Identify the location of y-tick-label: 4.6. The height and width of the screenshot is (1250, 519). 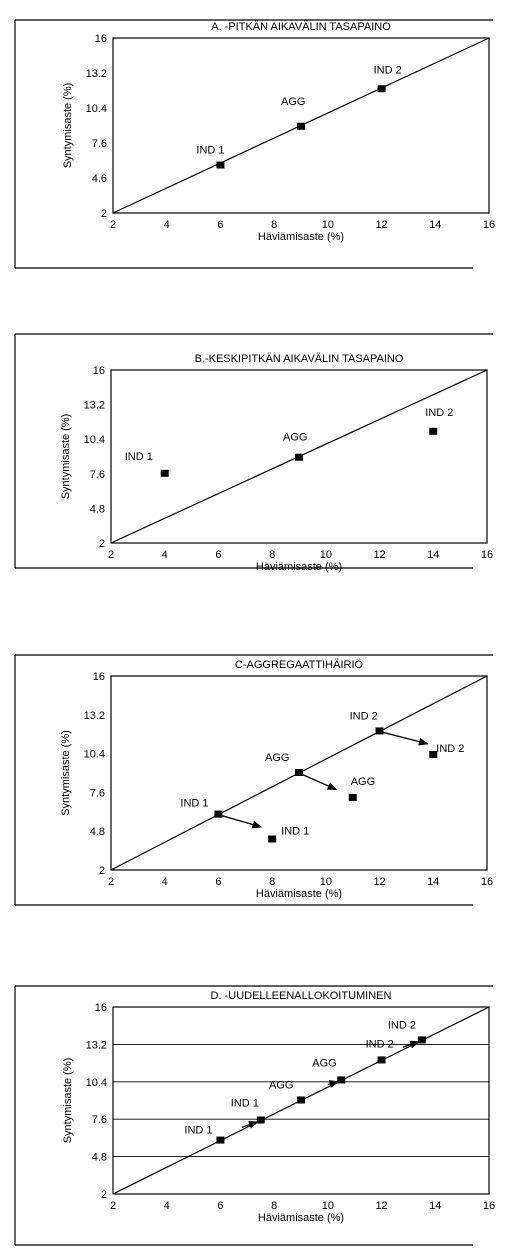
(99, 179).